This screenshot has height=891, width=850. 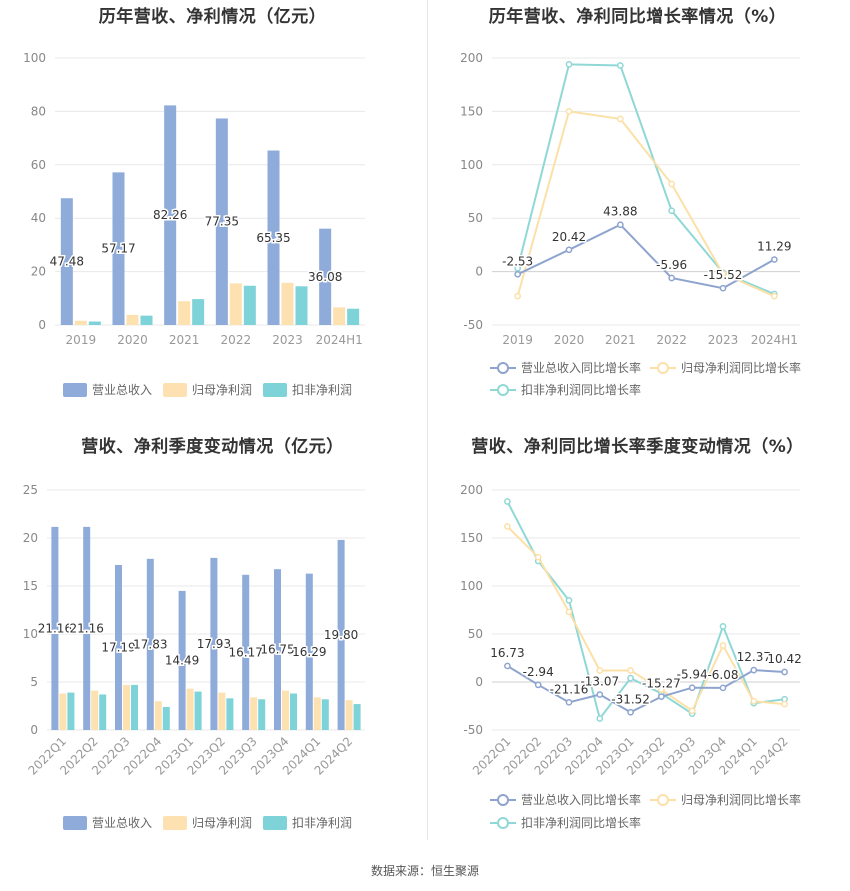 I want to click on data-label: 10.42, so click(x=784, y=659).